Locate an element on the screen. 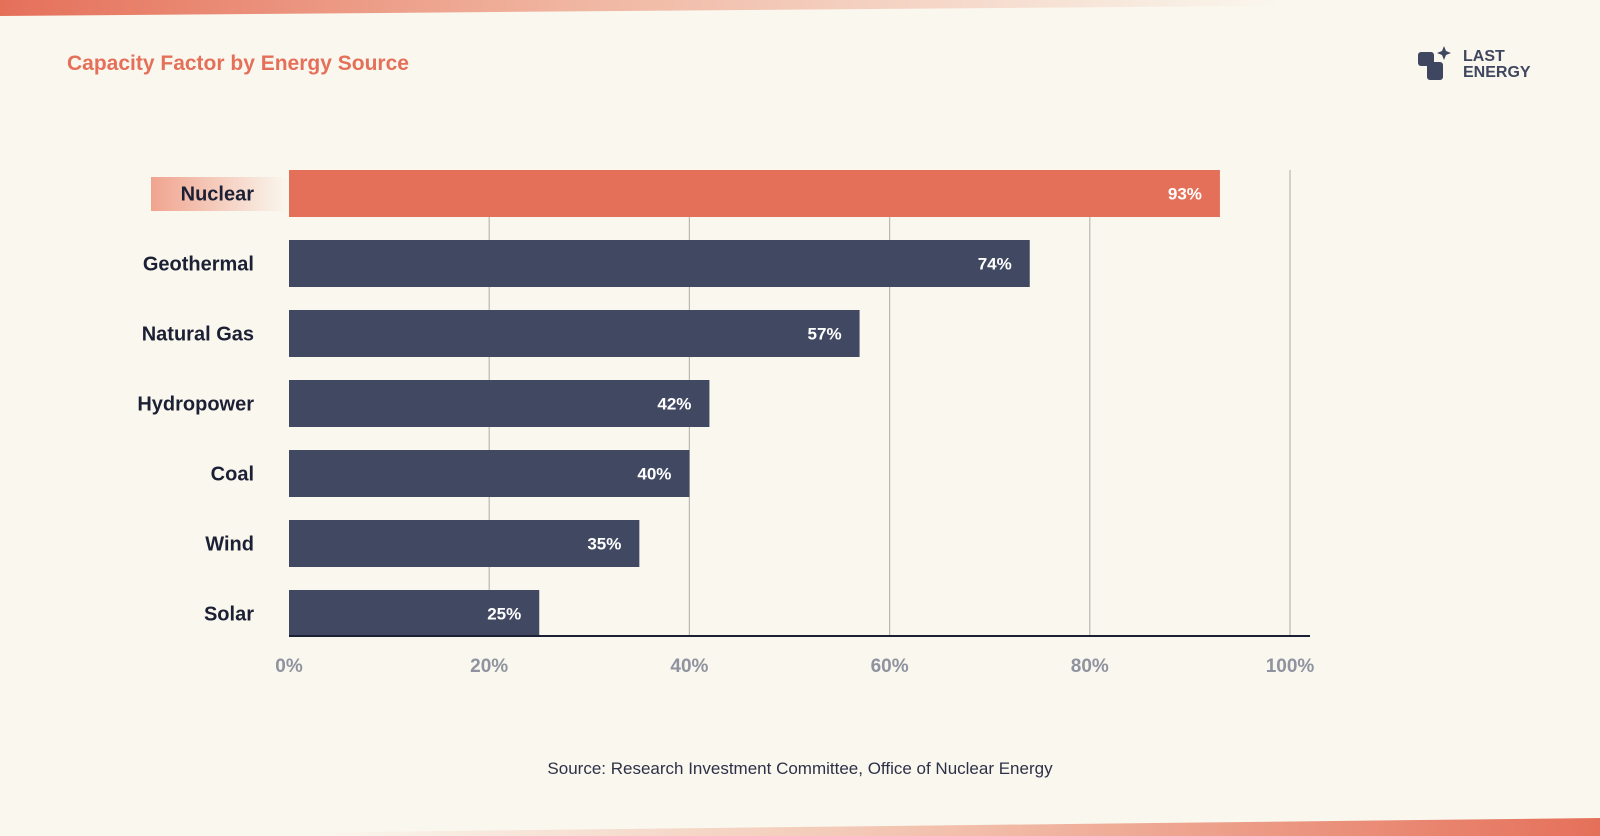 The height and width of the screenshot is (836, 1600). category-label: Coal is located at coordinates (232, 475).